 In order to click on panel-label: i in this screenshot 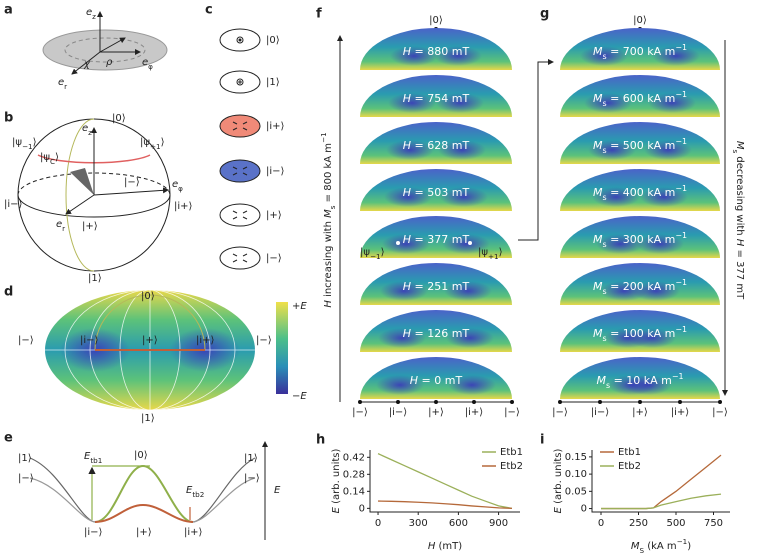, I will do `click(542, 440)`.